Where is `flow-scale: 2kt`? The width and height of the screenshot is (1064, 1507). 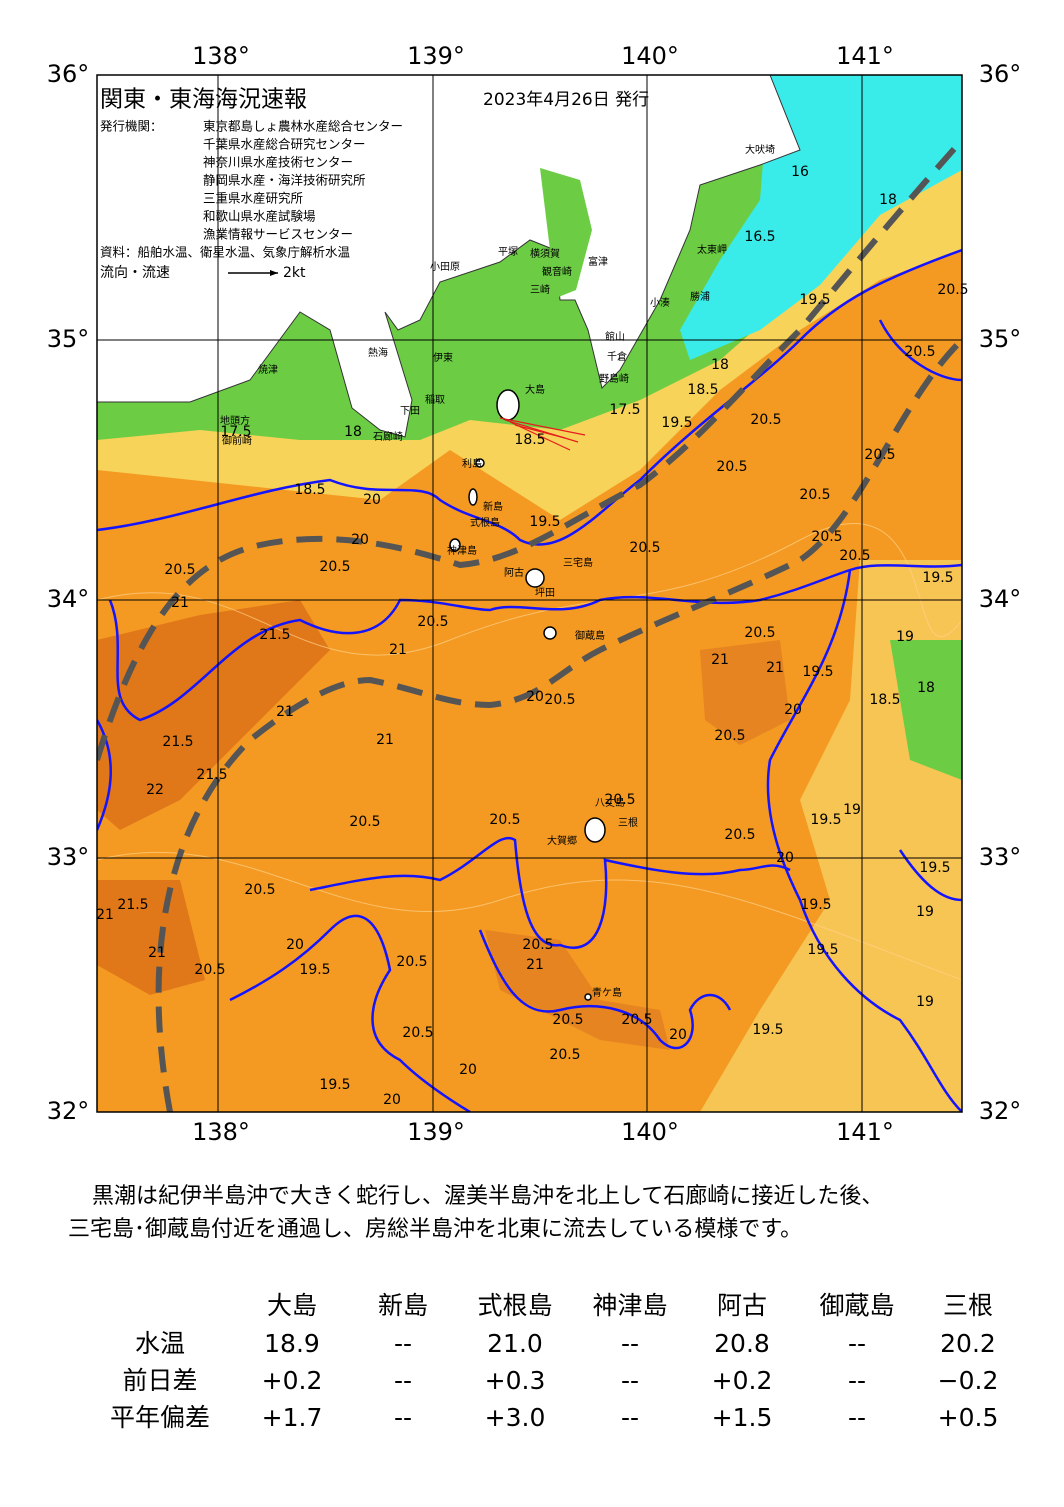
flow-scale: 2kt is located at coordinates (294, 273).